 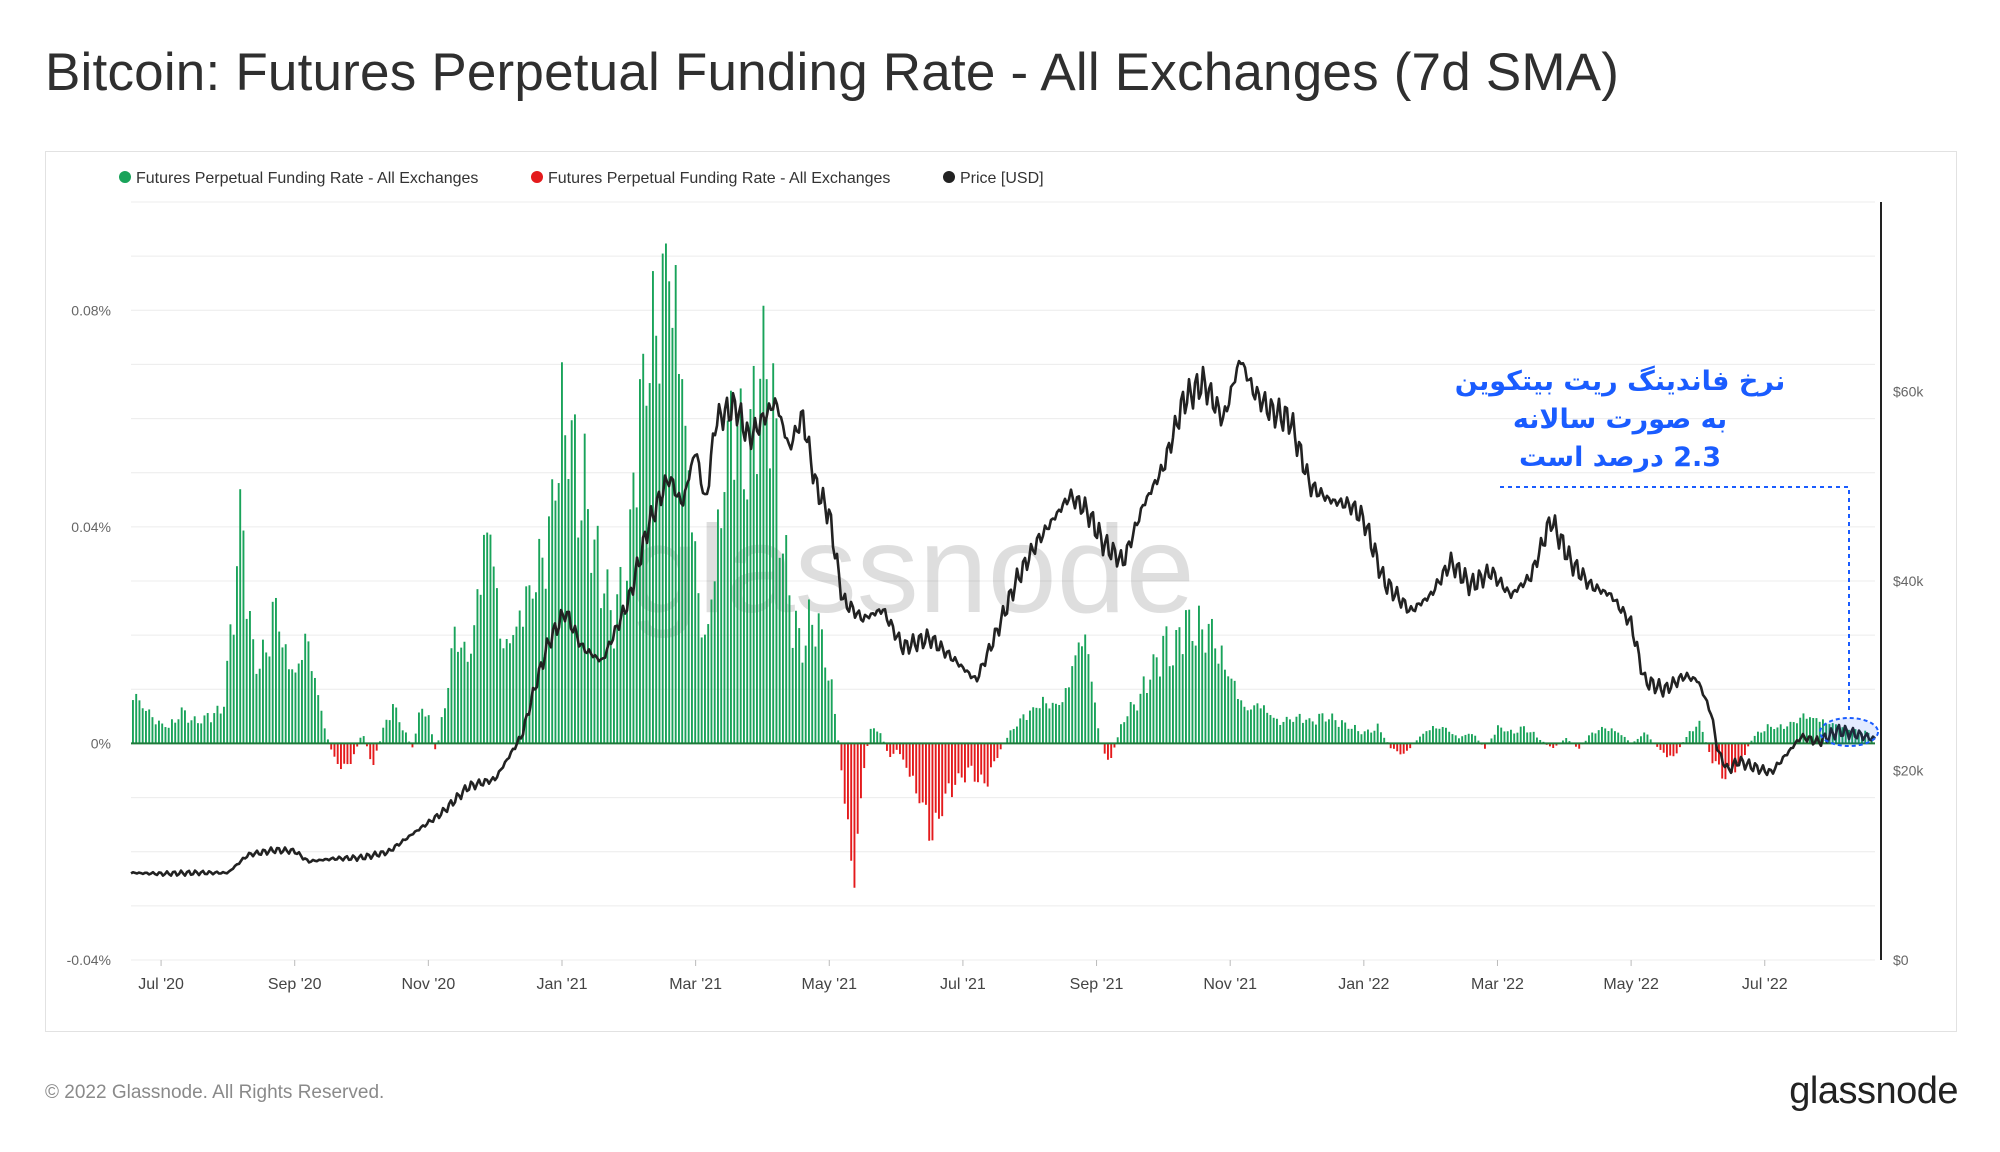 I want to click on x-tick-label: Mar '21, so click(x=695, y=984).